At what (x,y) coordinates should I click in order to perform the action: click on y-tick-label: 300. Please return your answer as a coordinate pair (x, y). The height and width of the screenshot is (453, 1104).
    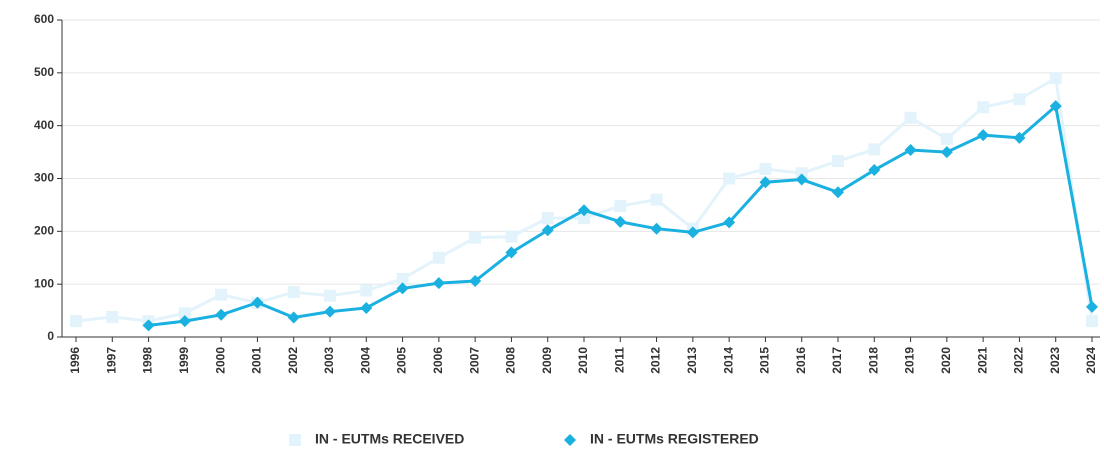
    Looking at the image, I should click on (44, 178).